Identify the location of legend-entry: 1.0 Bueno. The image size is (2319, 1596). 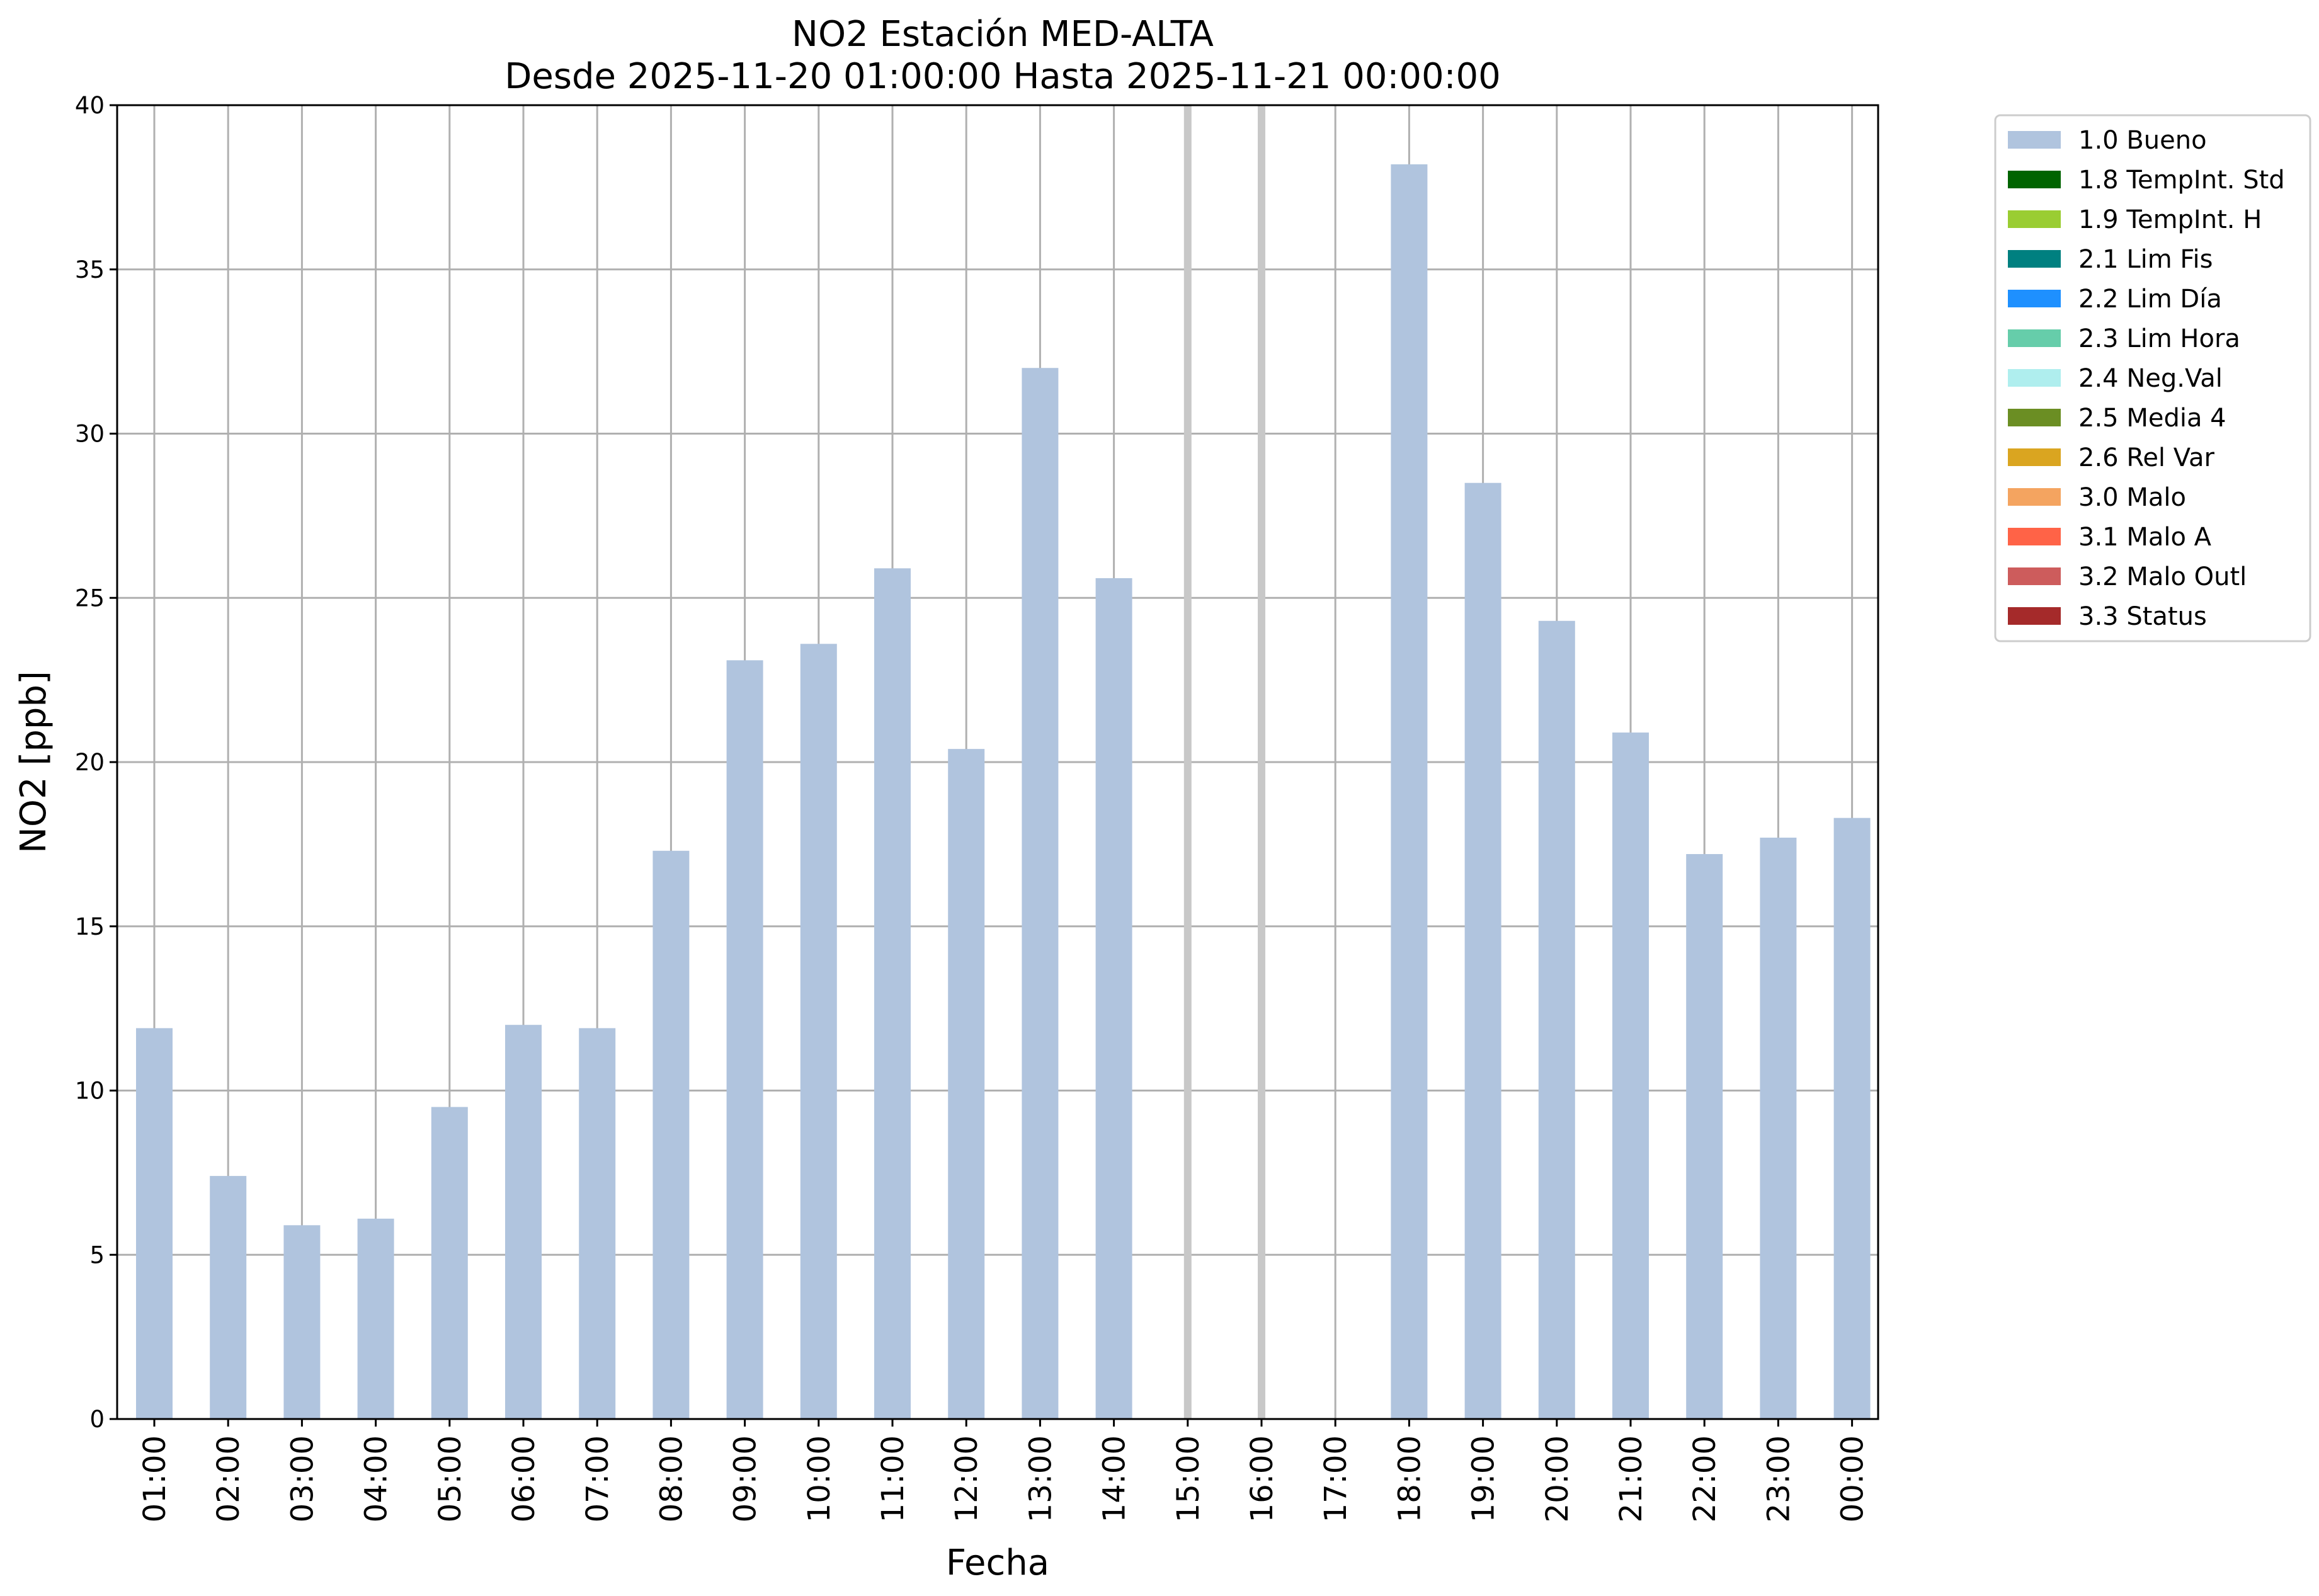
(2142, 140).